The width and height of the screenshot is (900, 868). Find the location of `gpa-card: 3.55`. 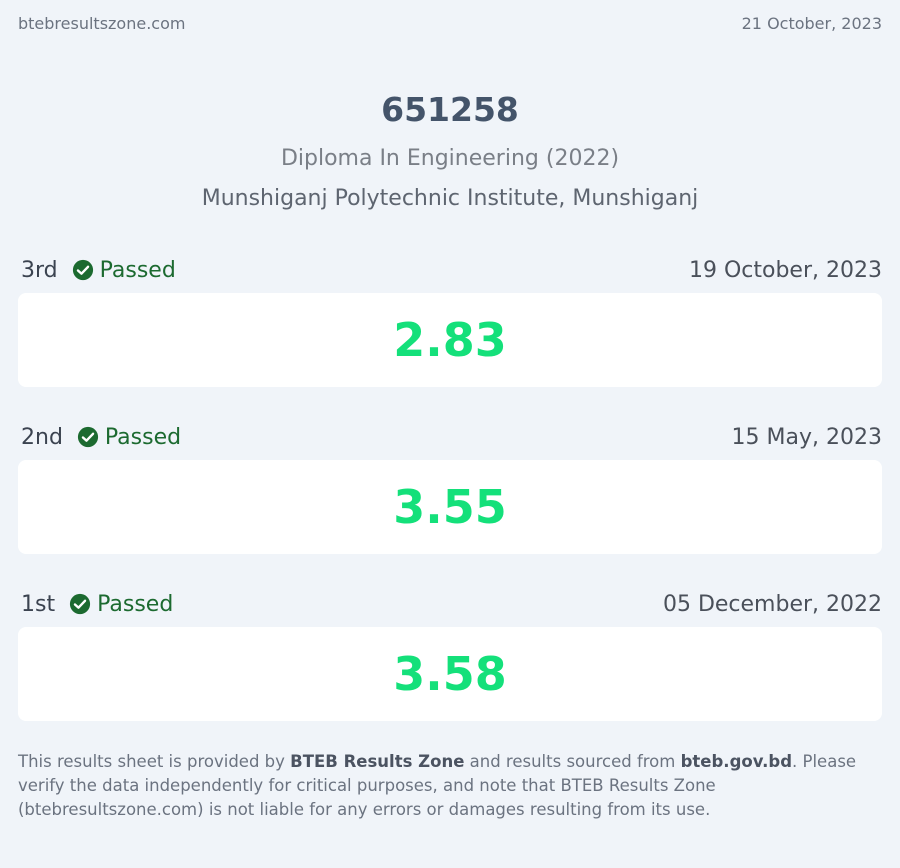

gpa-card: 3.55 is located at coordinates (450, 507).